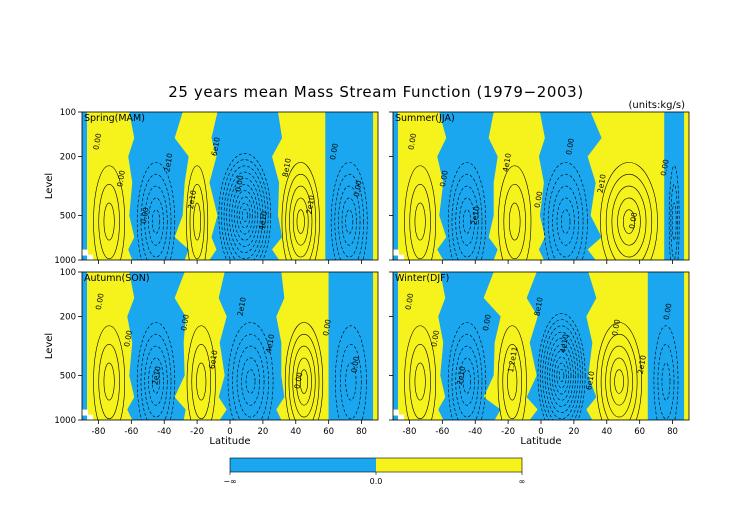 Image resolution: width=752 pixels, height=532 pixels. I want to click on panel-plot-area: 0.00 0.00 2e10 0.00 6e10 2e10 4e10 0.00 0.00 0.00, so click(230, 346).